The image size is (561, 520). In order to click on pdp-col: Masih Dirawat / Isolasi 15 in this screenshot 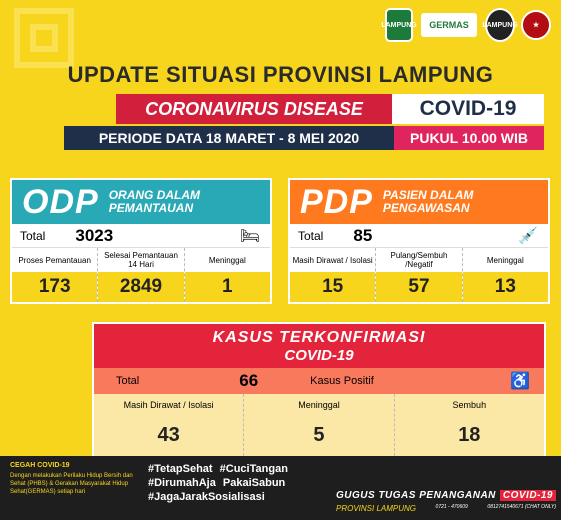, I will do `click(333, 275)`.